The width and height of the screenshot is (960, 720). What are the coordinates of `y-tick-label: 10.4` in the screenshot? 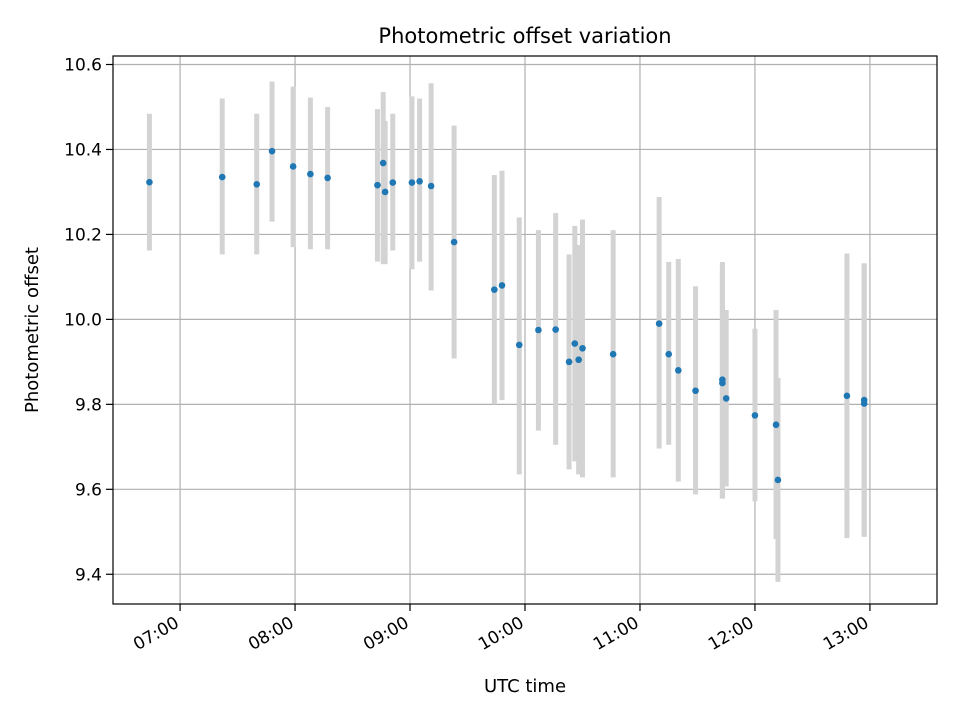 It's located at (83, 150).